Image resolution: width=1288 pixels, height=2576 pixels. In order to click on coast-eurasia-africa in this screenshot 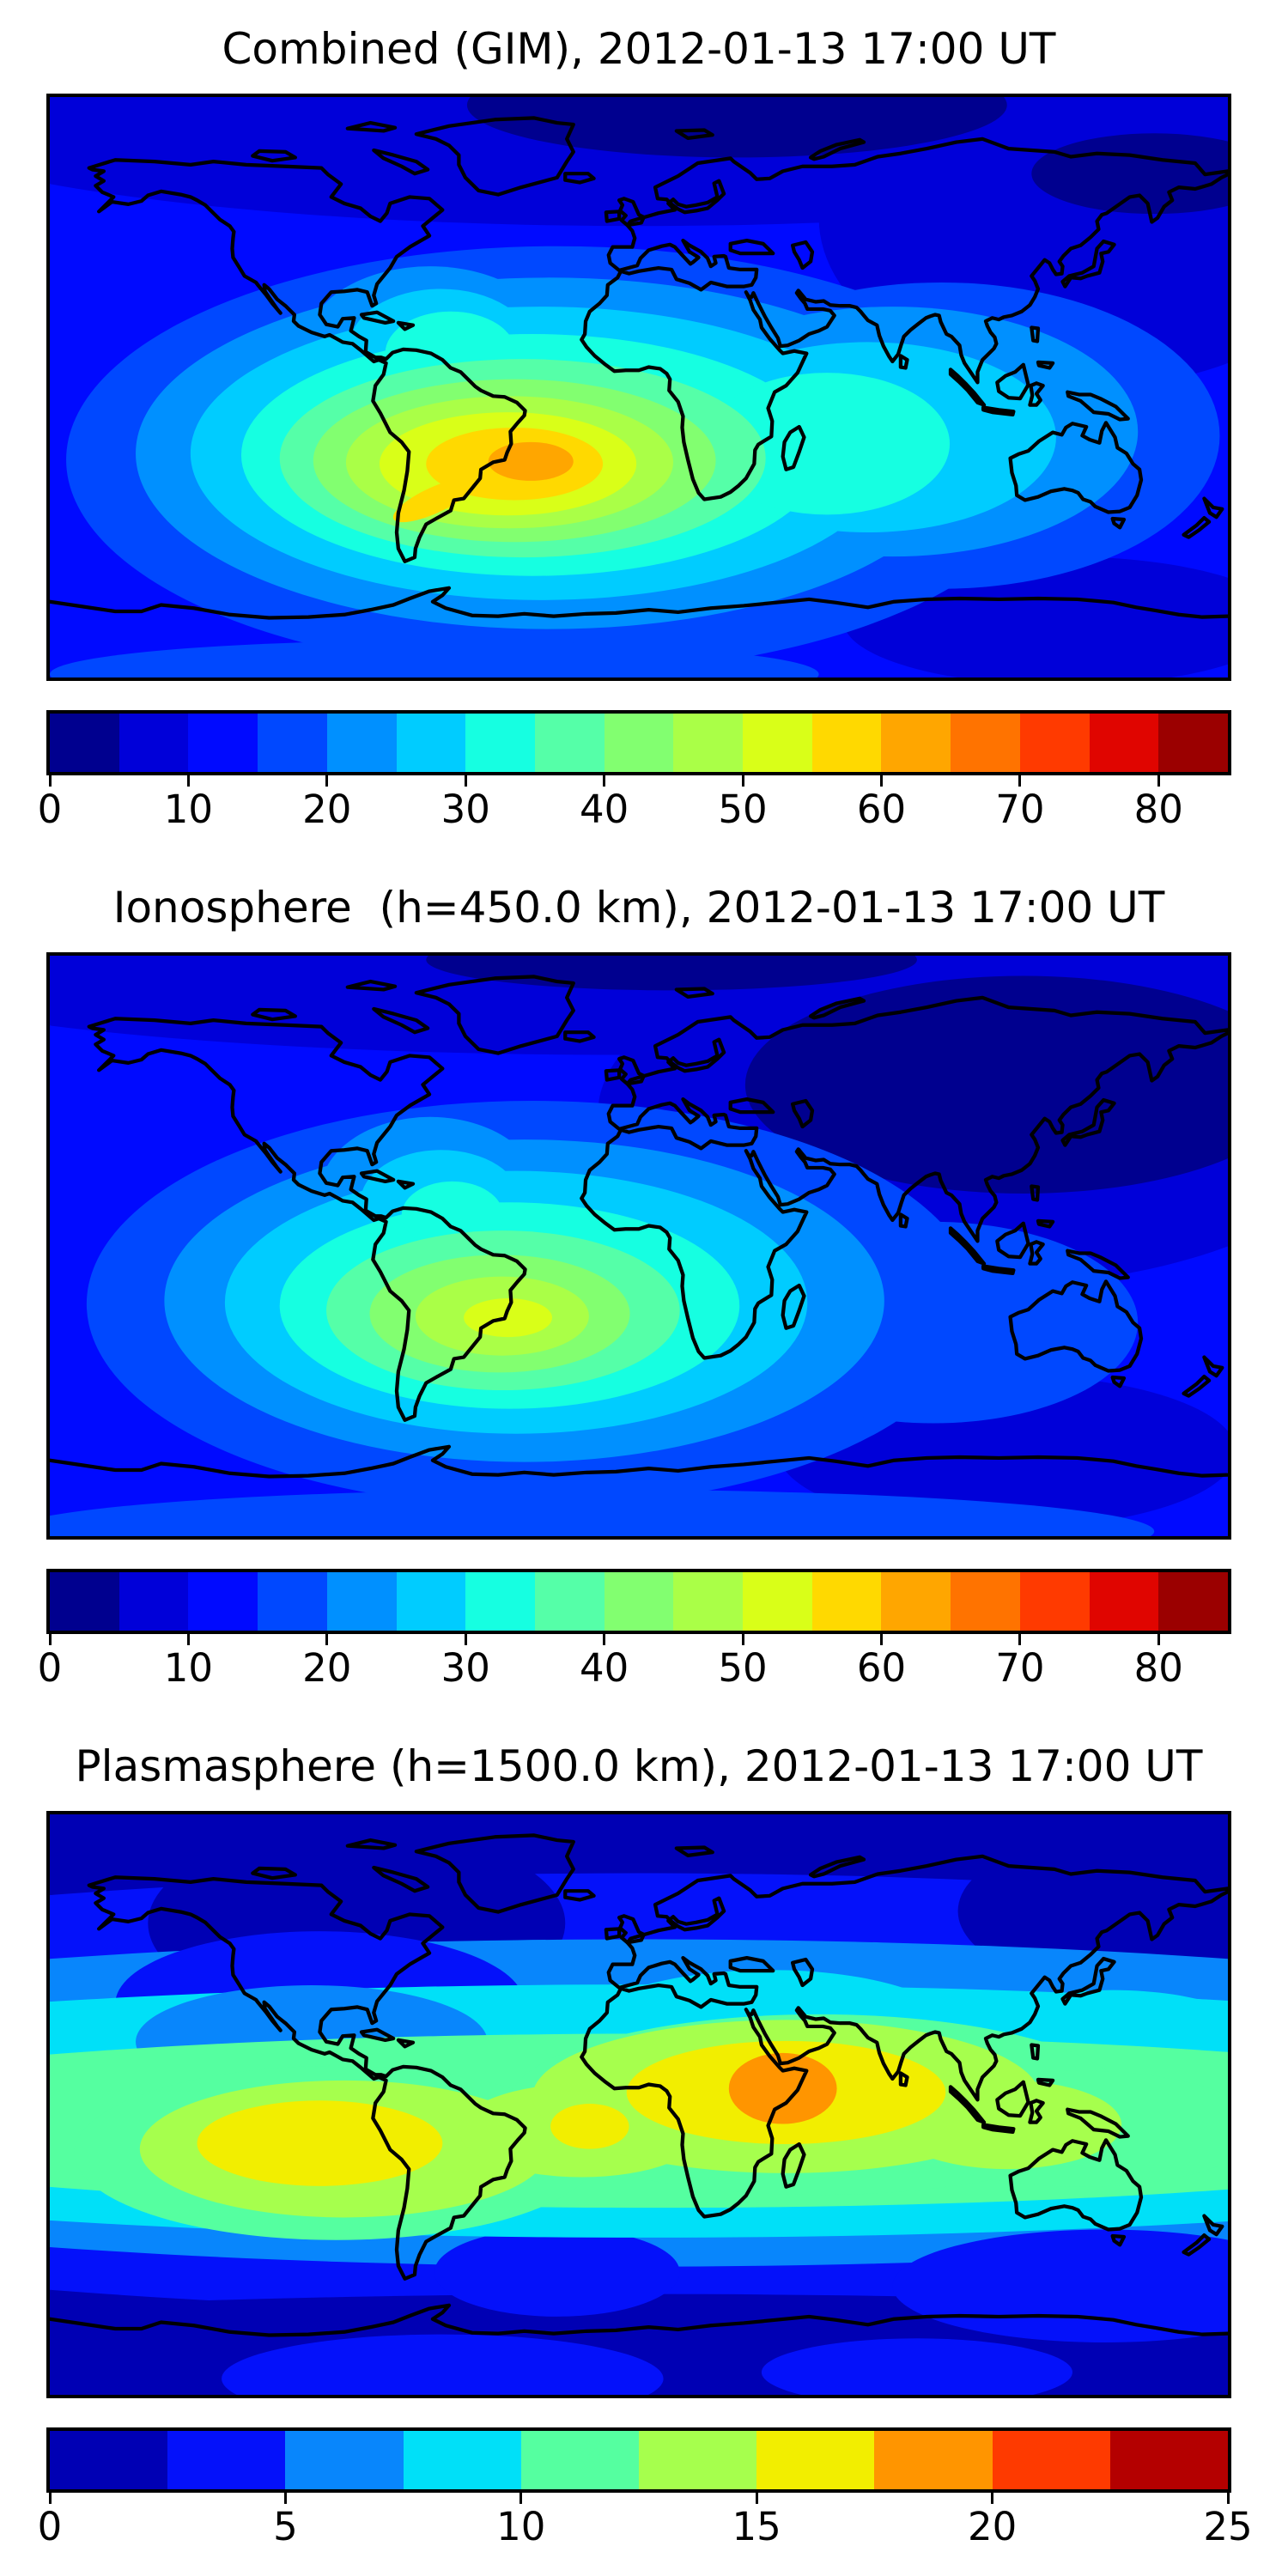, I will do `click(904, 319)`.